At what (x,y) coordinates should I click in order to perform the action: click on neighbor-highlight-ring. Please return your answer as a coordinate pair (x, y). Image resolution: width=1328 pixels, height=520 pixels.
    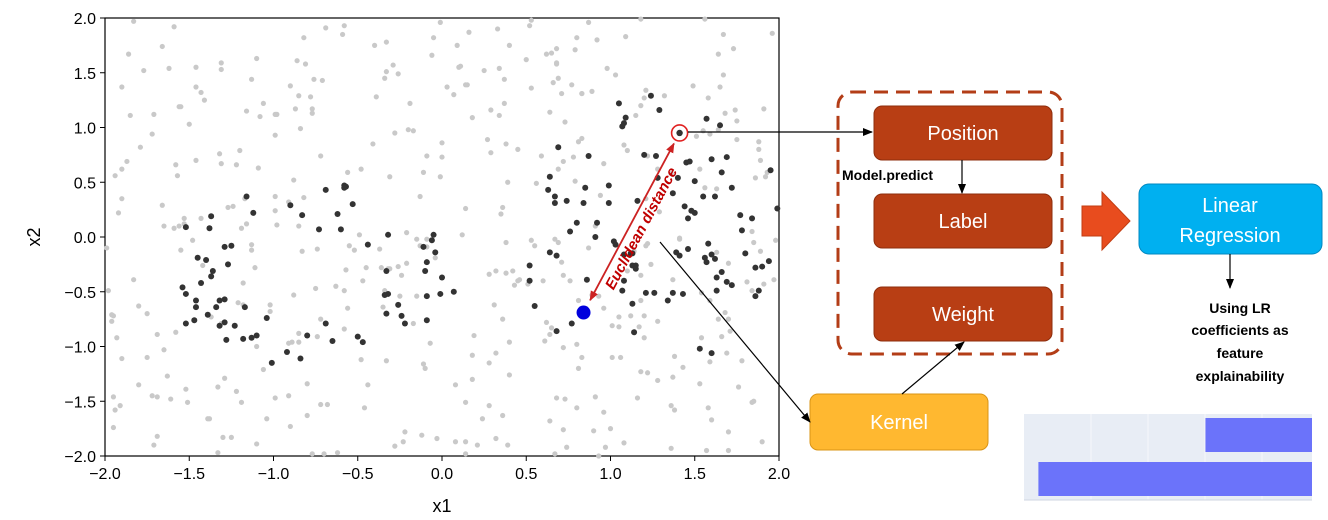
    Looking at the image, I should click on (679, 133).